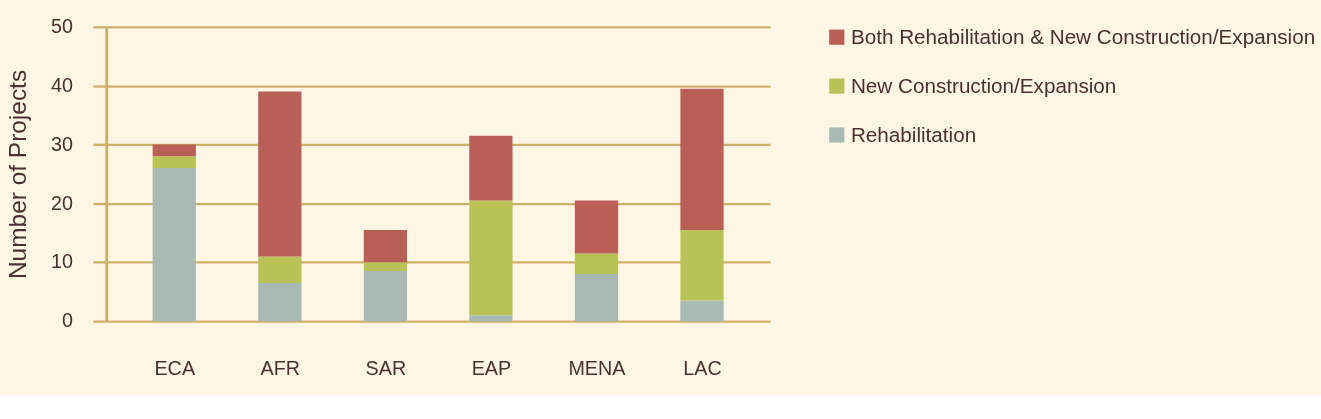 The height and width of the screenshot is (419, 1321). Describe the element at coordinates (61, 25) in the screenshot. I see `y-tick-label: 50` at that location.